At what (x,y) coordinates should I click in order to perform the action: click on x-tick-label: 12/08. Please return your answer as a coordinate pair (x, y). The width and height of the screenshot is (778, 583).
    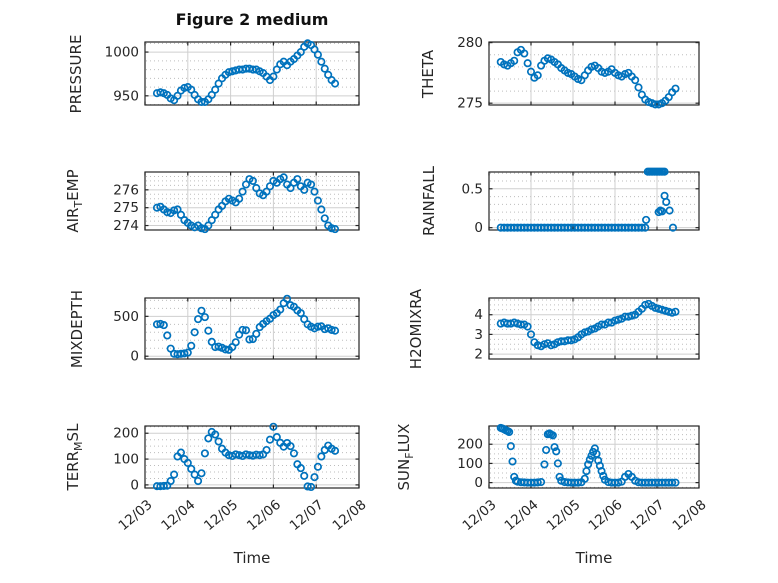
    Looking at the image, I should click on (689, 515).